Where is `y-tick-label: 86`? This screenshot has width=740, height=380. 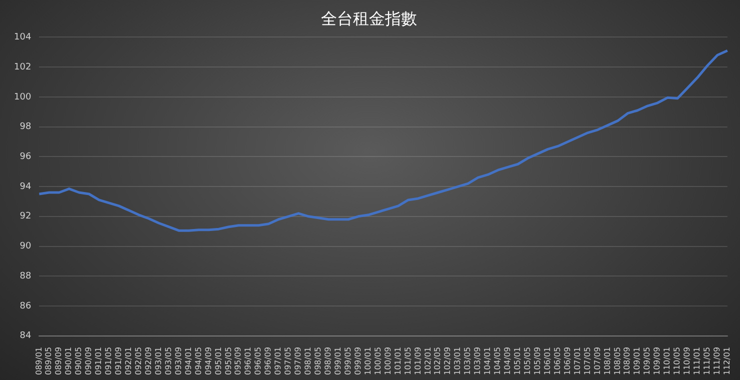
y-tick-label: 86 is located at coordinates (26, 306).